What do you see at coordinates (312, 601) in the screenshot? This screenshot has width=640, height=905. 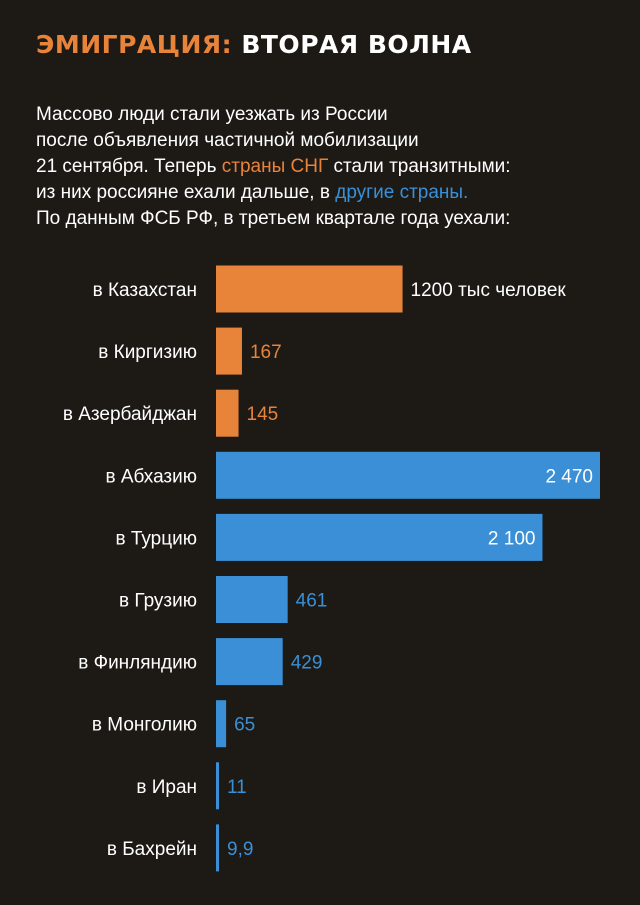 I see `value-label: 461` at bounding box center [312, 601].